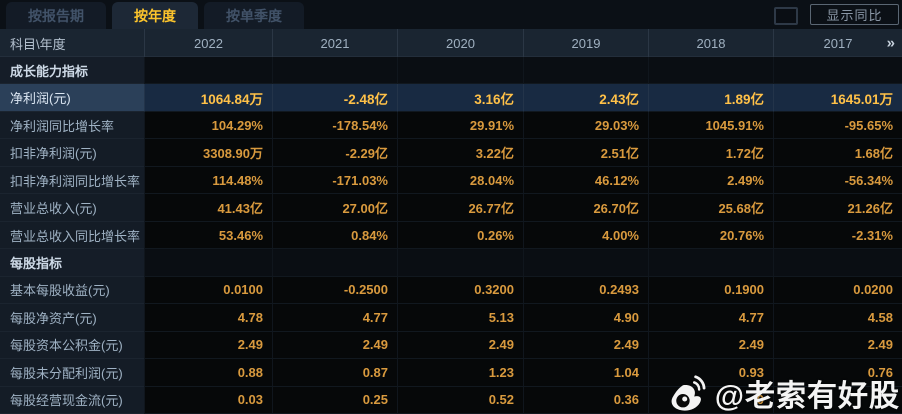 The height and width of the screenshot is (414, 902). What do you see at coordinates (460, 235) in the screenshot?
I see `value-cell: 0.26%` at bounding box center [460, 235].